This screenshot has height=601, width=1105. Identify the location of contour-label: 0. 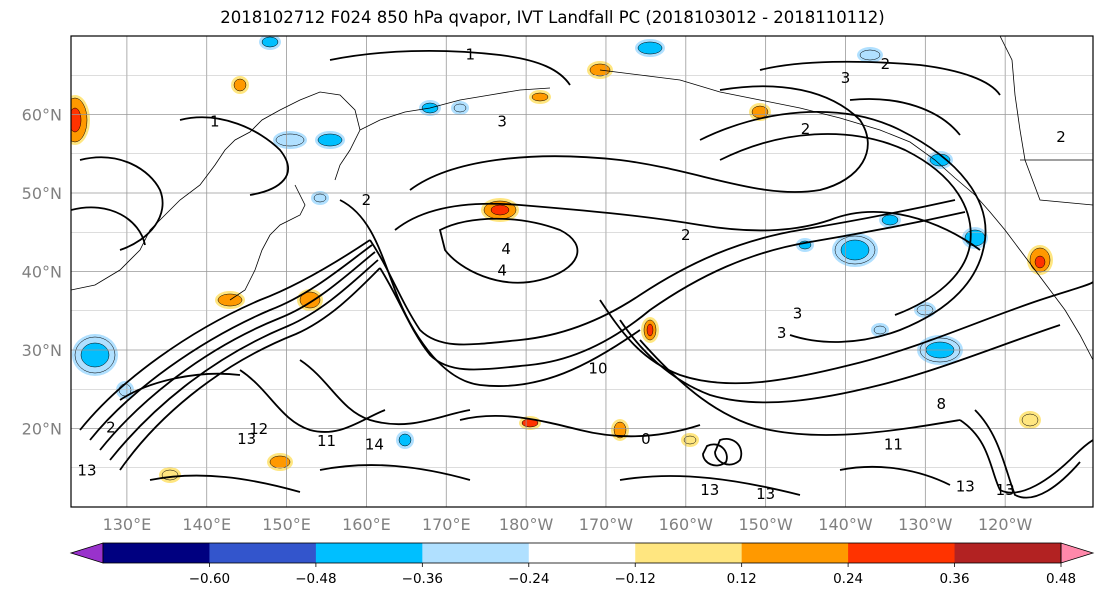
(646, 439).